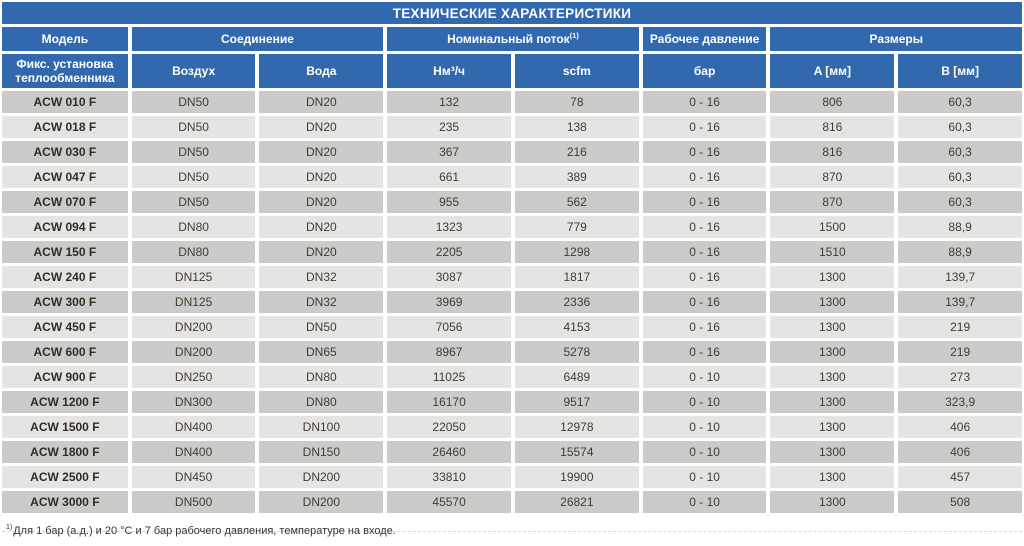 The height and width of the screenshot is (546, 1024). Describe the element at coordinates (449, 477) in the screenshot. I see `flow_nm3h-cell: 33810` at that location.